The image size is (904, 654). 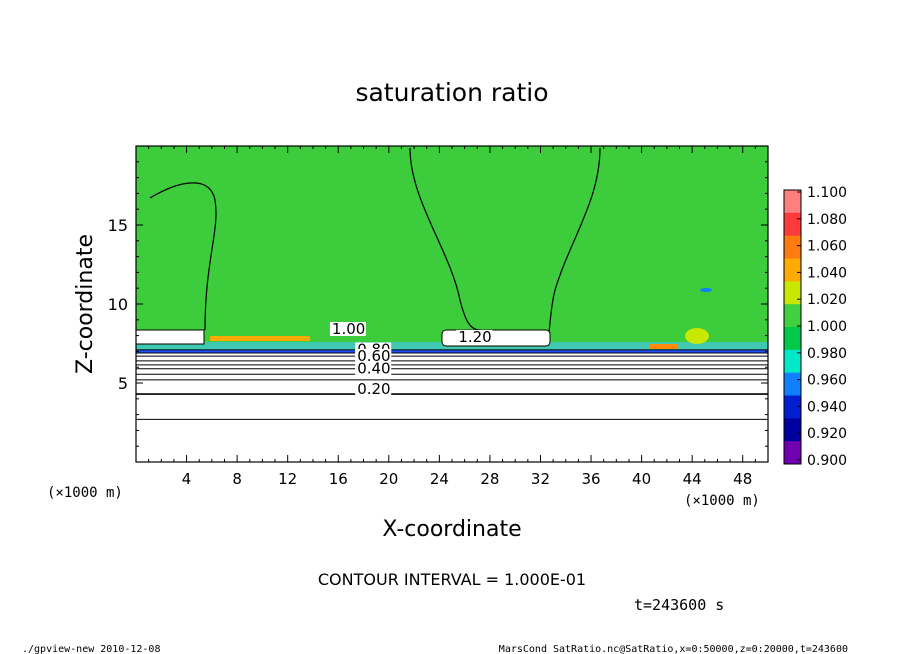 I want to click on colorbar-label: 0.900, so click(x=827, y=461).